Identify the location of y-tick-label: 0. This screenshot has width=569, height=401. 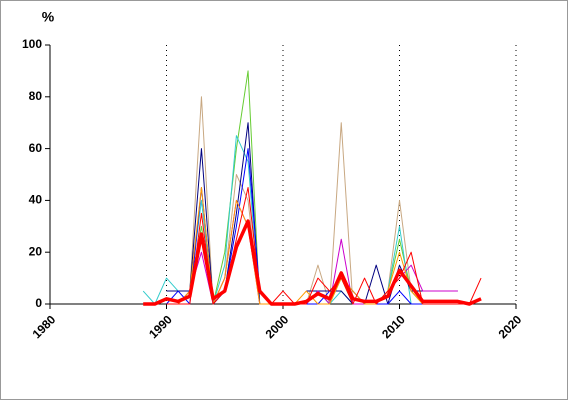
(38, 303).